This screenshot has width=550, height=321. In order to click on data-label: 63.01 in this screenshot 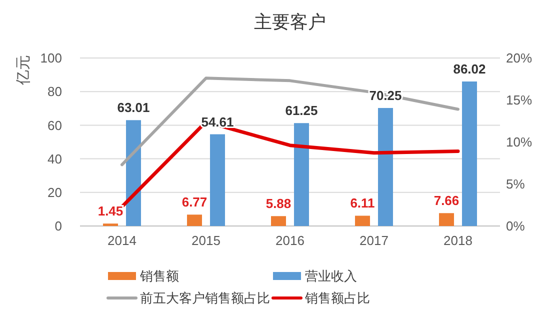, I will do `click(133, 108)`.